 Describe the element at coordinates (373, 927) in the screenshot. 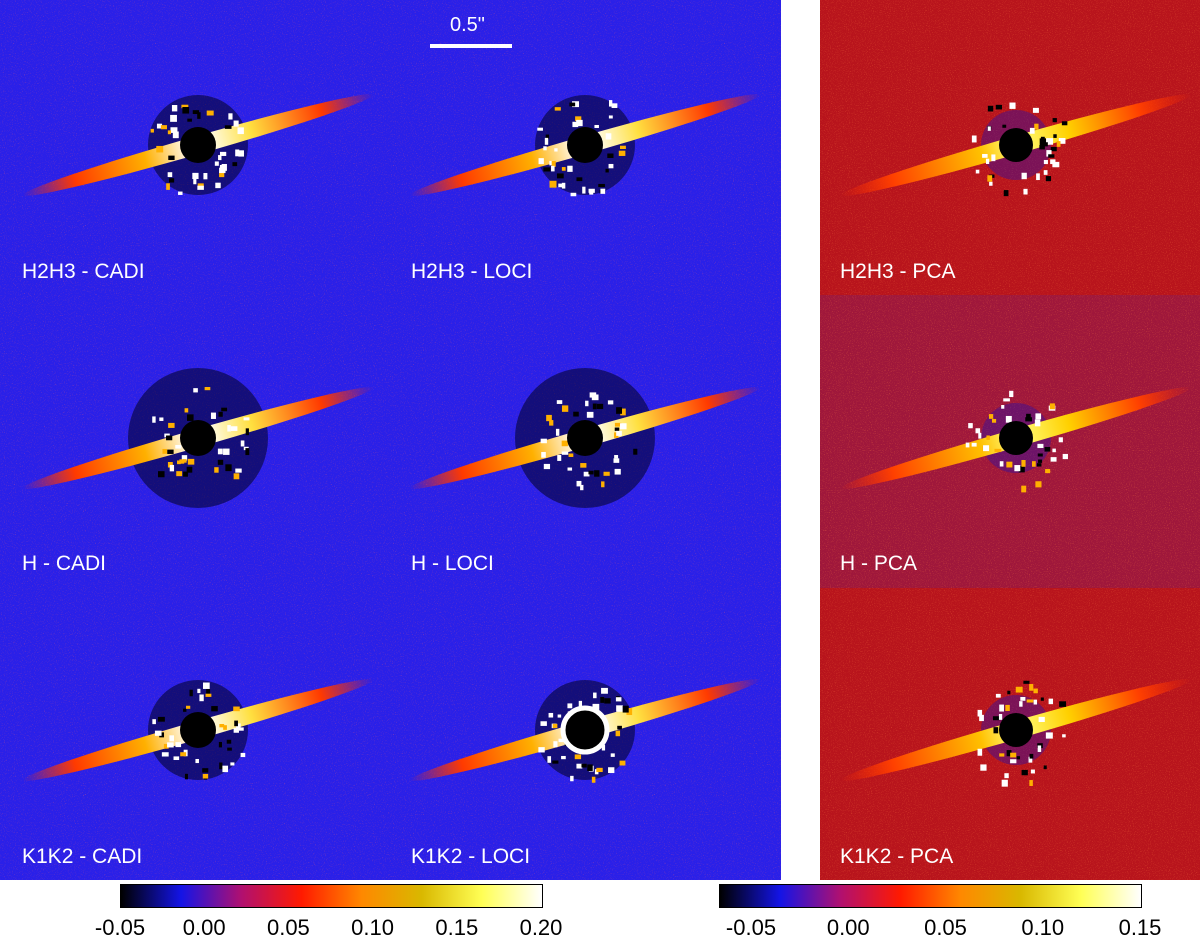

I see `colorbar-left-tick-3: 0.10` at that location.